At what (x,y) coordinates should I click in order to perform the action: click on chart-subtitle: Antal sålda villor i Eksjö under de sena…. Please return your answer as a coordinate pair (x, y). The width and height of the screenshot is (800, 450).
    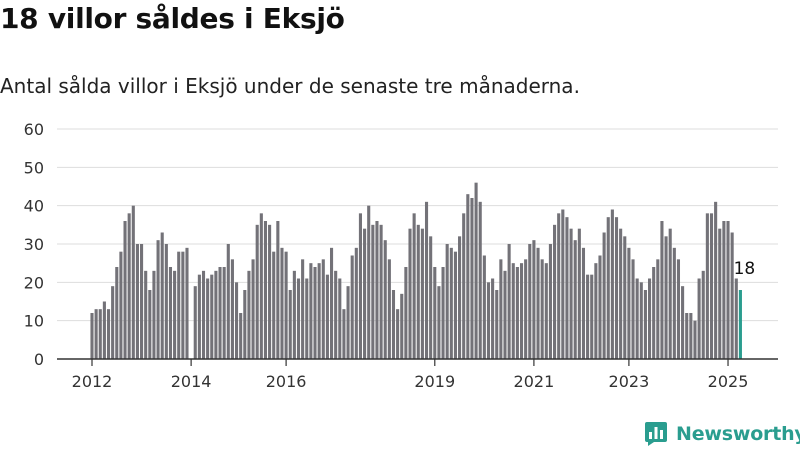
    Looking at the image, I should click on (290, 86).